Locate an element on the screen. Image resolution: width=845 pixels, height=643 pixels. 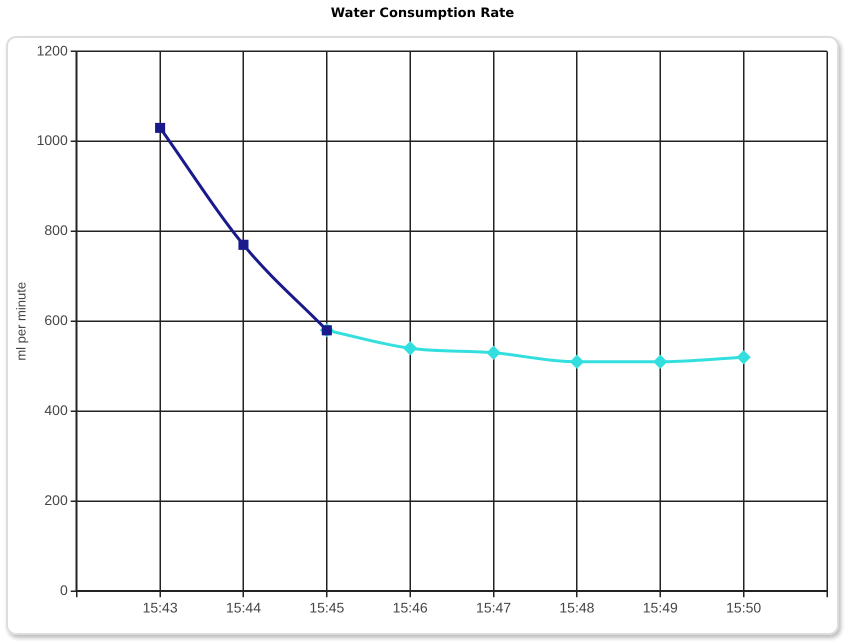
y-tick-label: 400 is located at coordinates (56, 410).